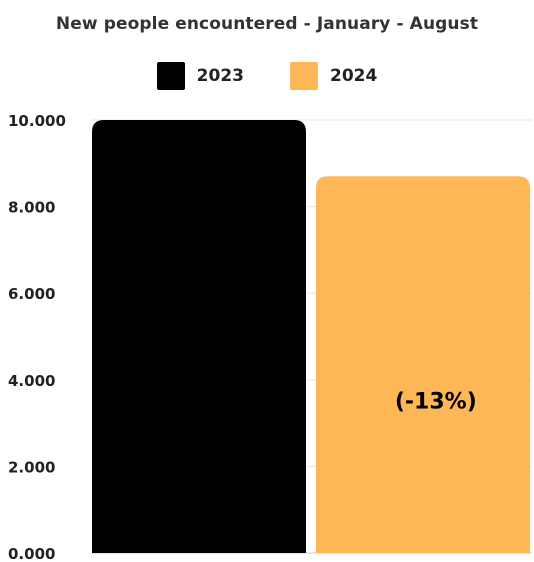 The height and width of the screenshot is (562, 534). I want to click on legend-item-2024: 2024, so click(333, 76).